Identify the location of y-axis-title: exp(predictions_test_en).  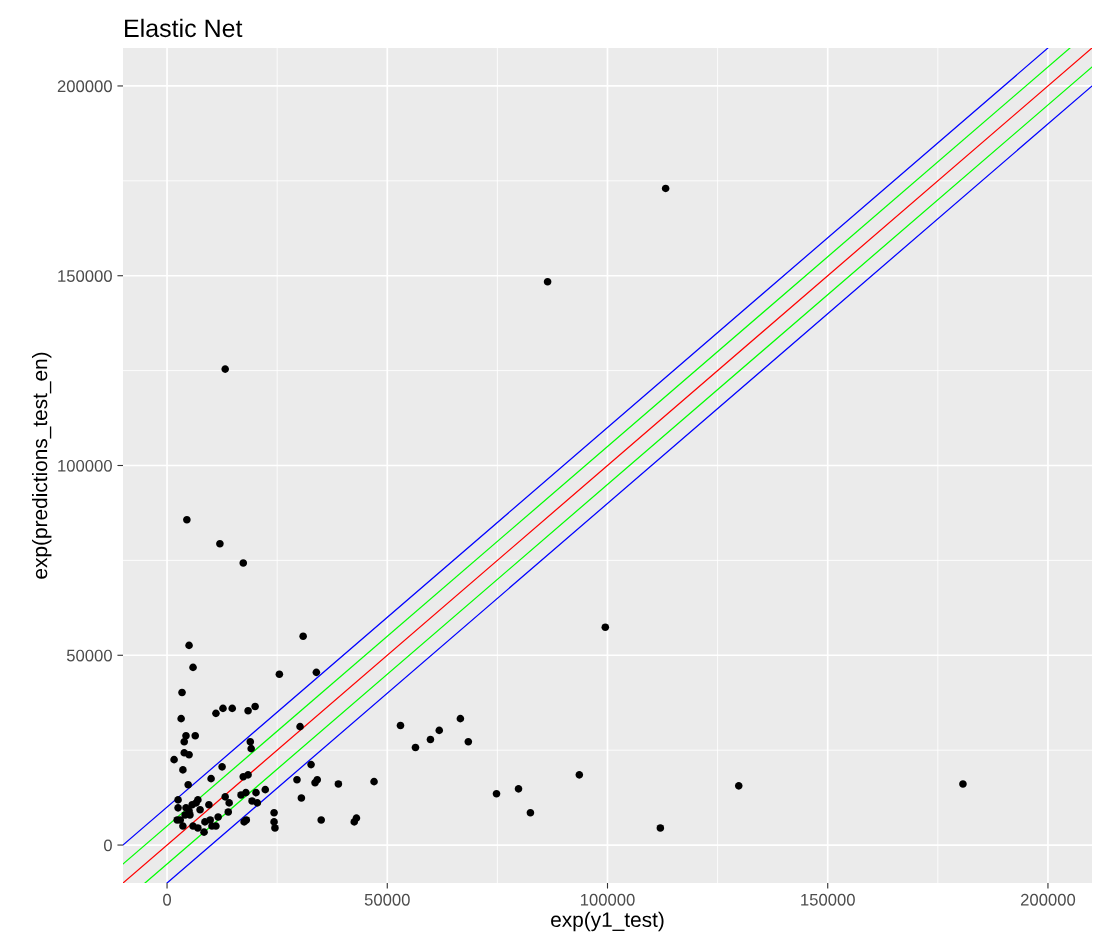
(42, 465).